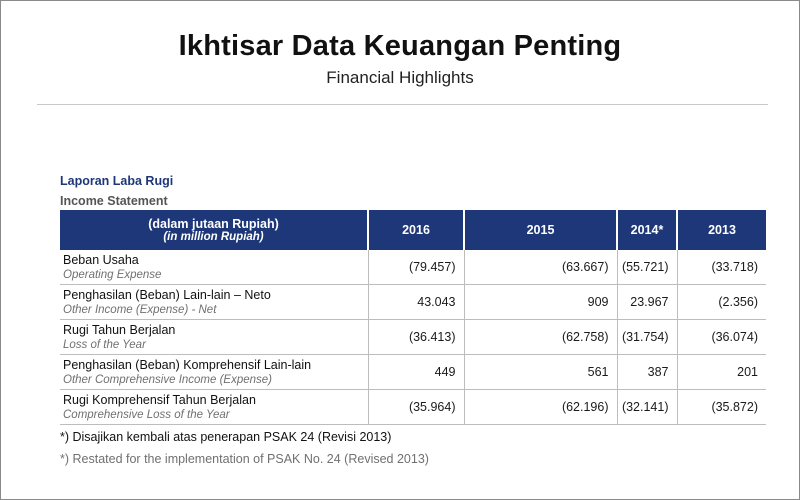 The image size is (800, 500). What do you see at coordinates (540, 230) in the screenshot?
I see `column-header-2015: 2015` at bounding box center [540, 230].